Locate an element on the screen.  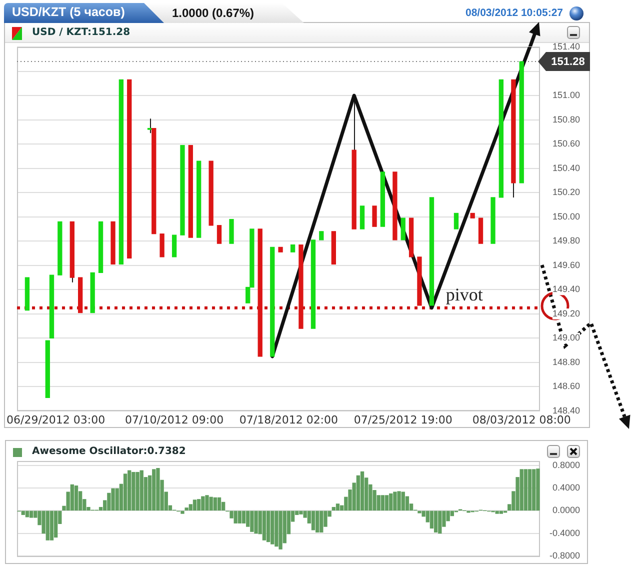
x-tick-label: 08/03/2012 08:00 is located at coordinates (521, 419).